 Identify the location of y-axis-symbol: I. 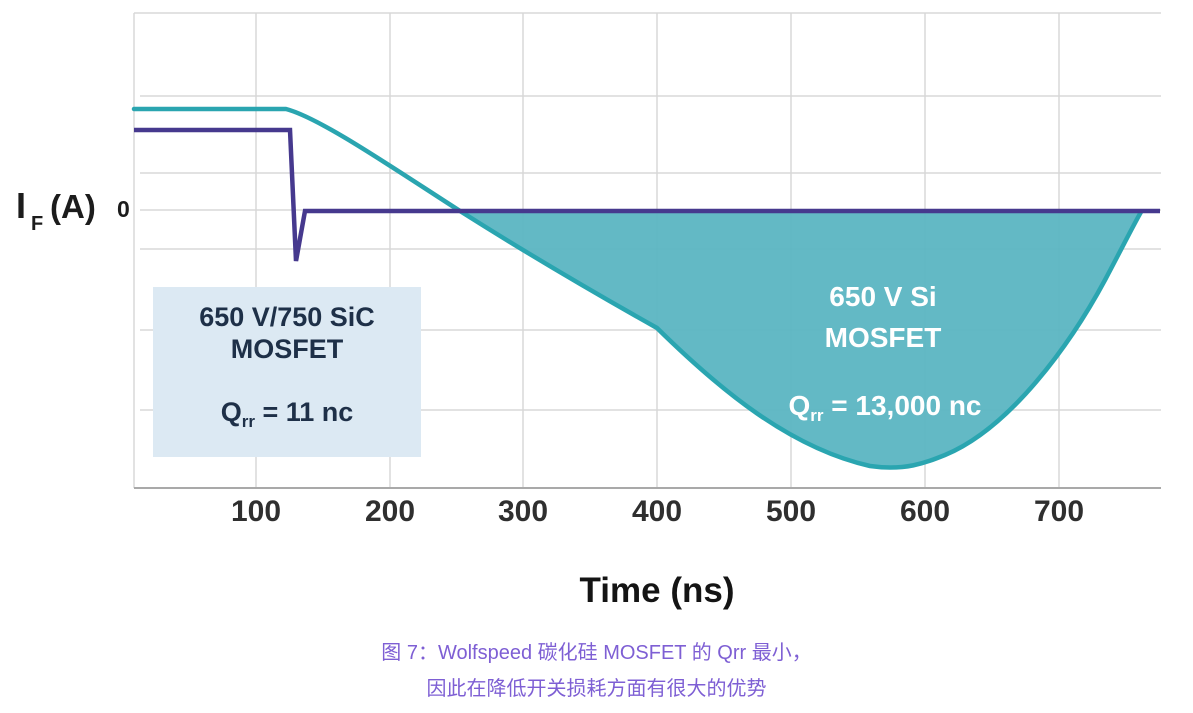
(21, 205).